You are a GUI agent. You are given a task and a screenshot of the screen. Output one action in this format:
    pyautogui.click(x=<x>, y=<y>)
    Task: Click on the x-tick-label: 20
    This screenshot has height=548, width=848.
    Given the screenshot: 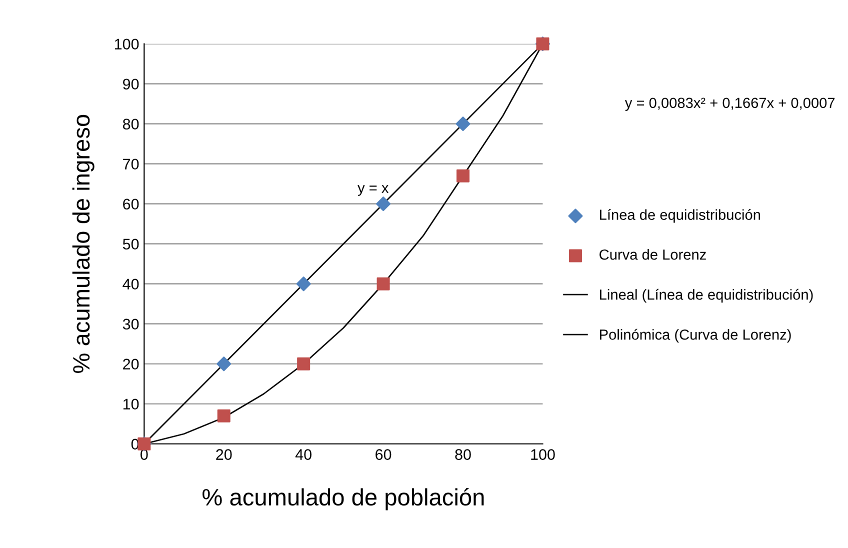 What is the action you would take?
    pyautogui.click(x=224, y=454)
    